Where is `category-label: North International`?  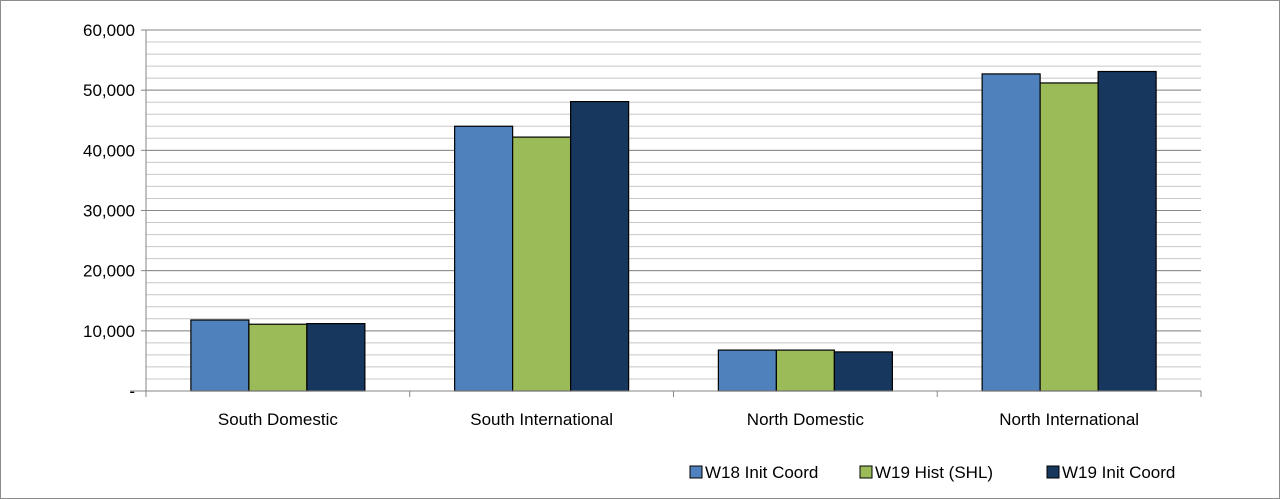
category-label: North International is located at coordinates (1069, 419).